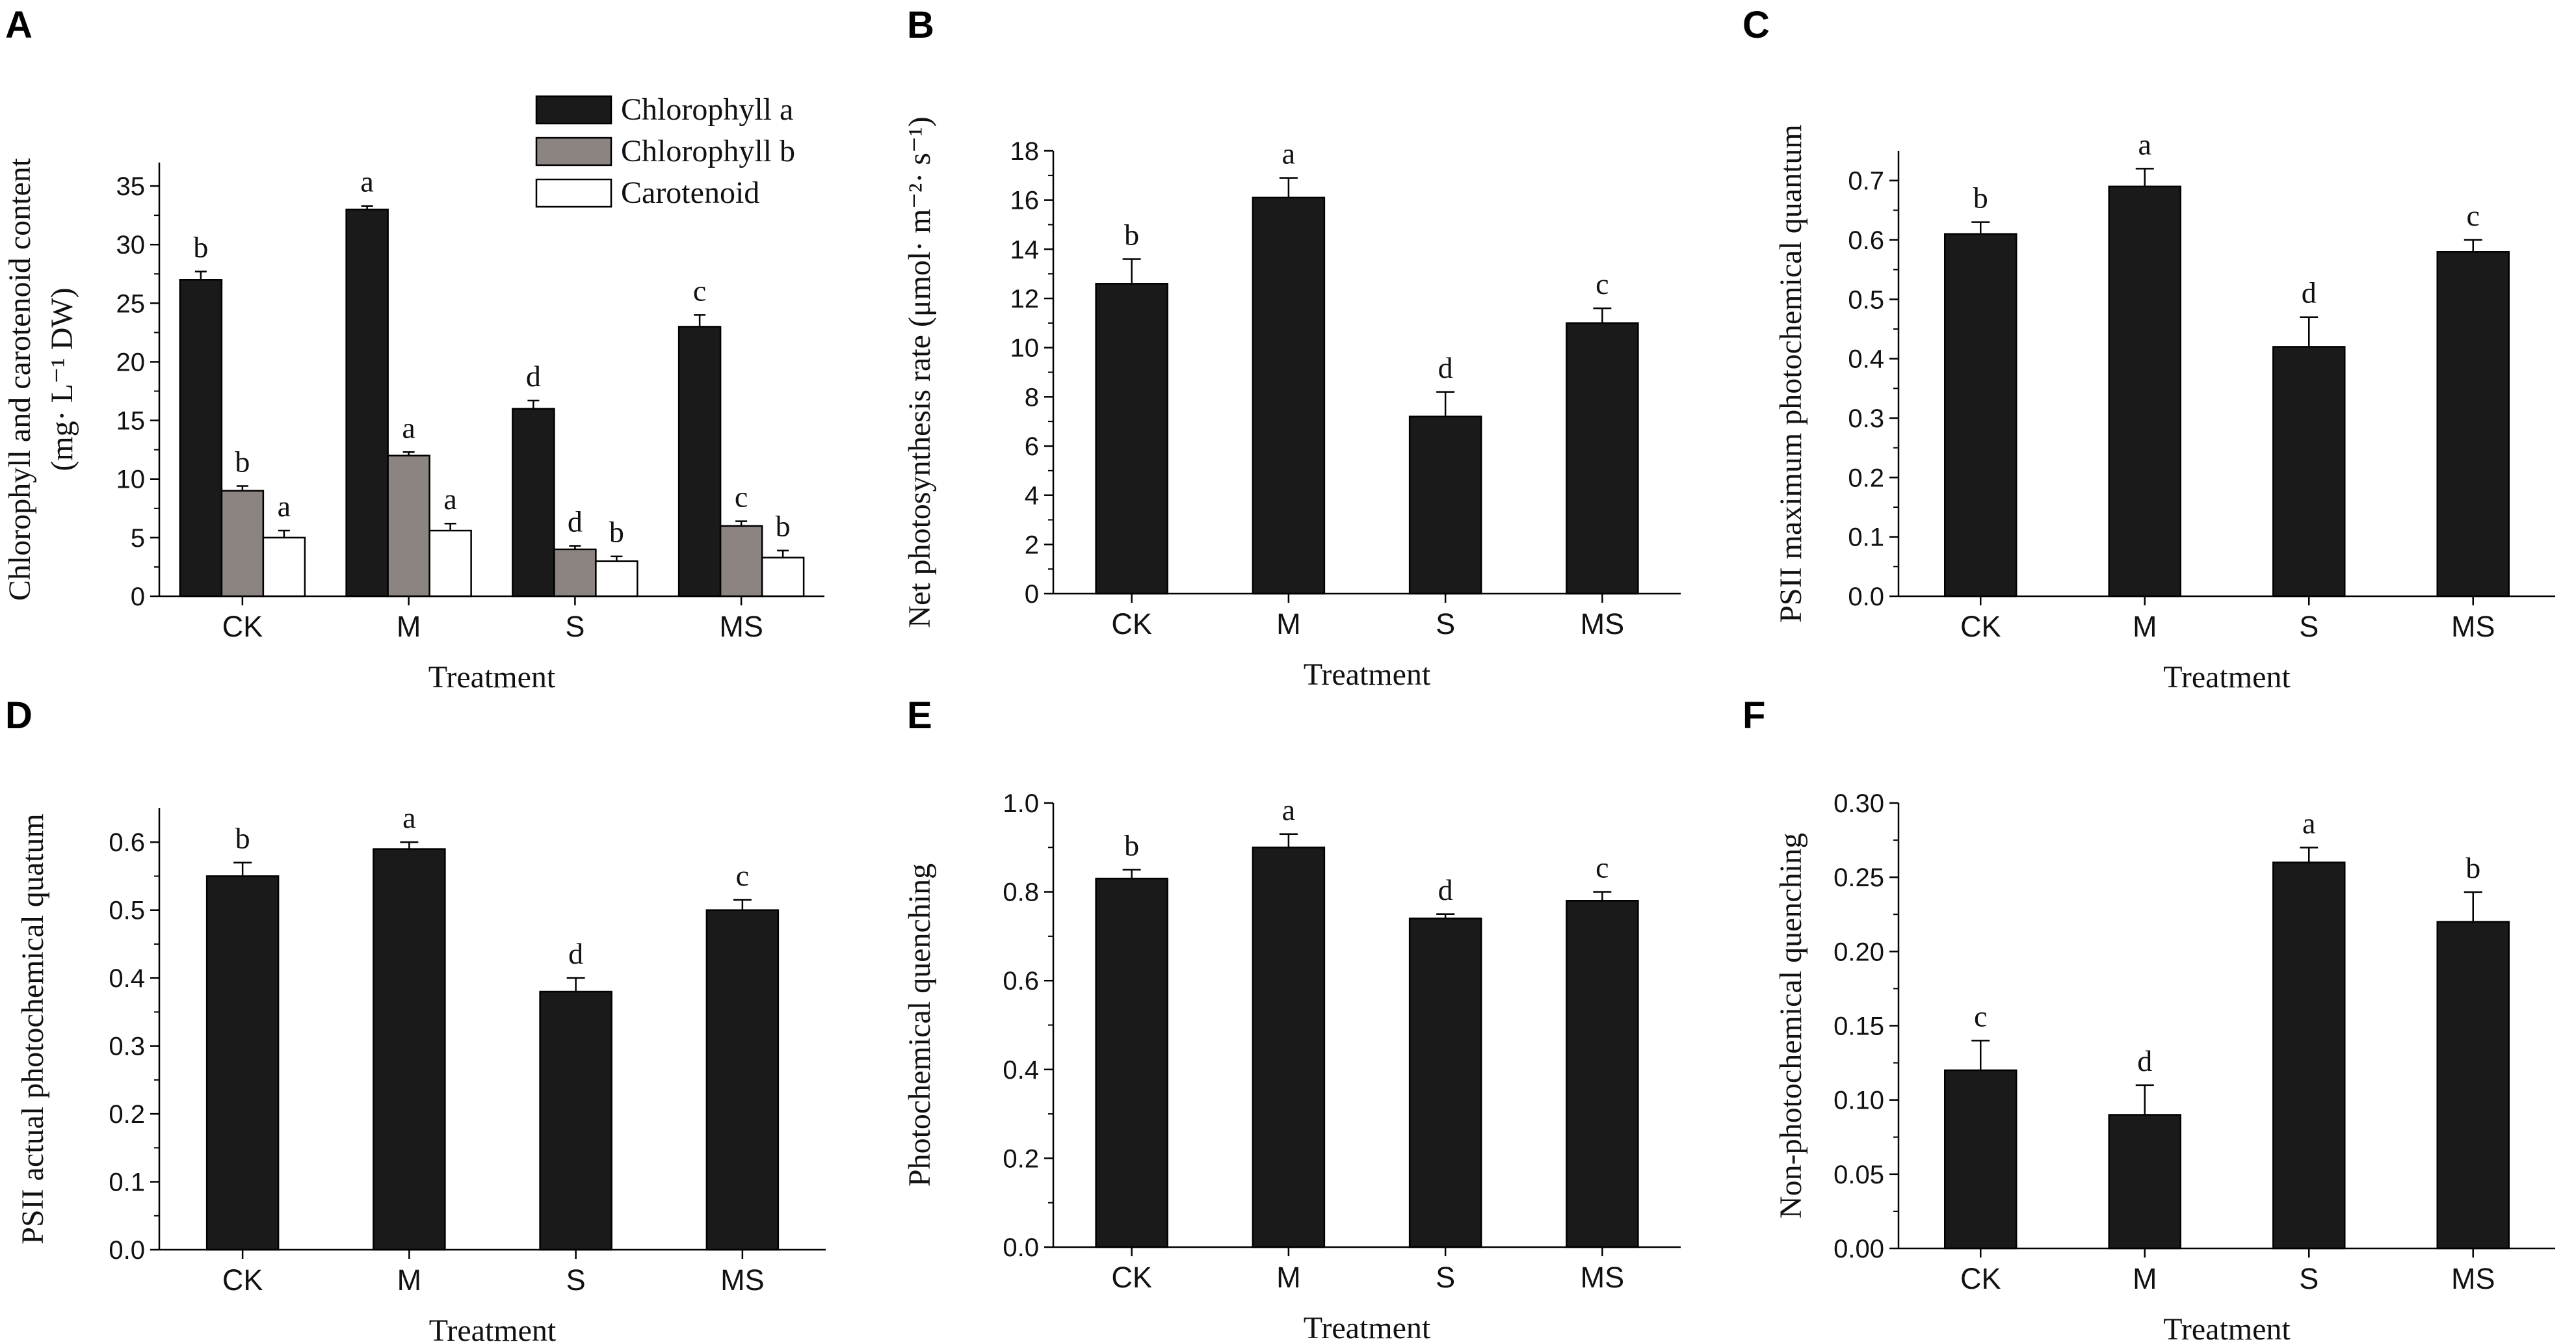 This screenshot has width=2576, height=1344. What do you see at coordinates (1032, 594) in the screenshot?
I see `y-tick-label: 0` at bounding box center [1032, 594].